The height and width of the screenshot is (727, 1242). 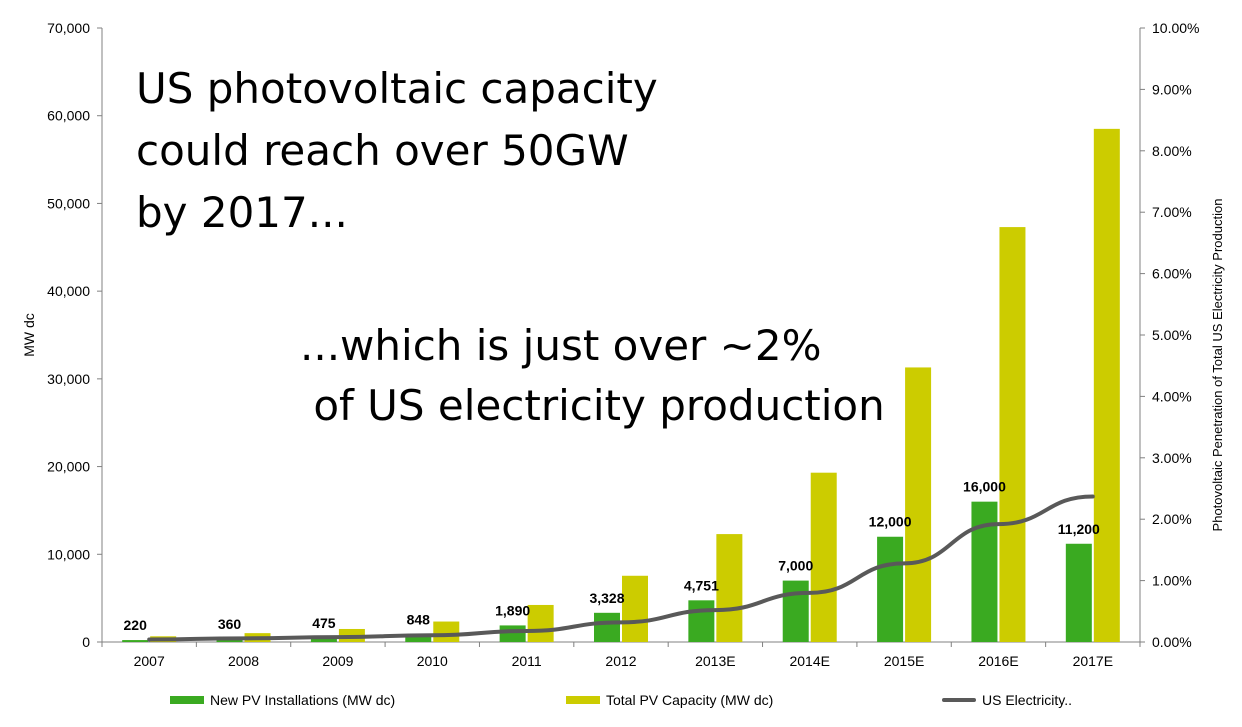 I want to click on data-label-new-installations: 360, so click(x=230, y=624).